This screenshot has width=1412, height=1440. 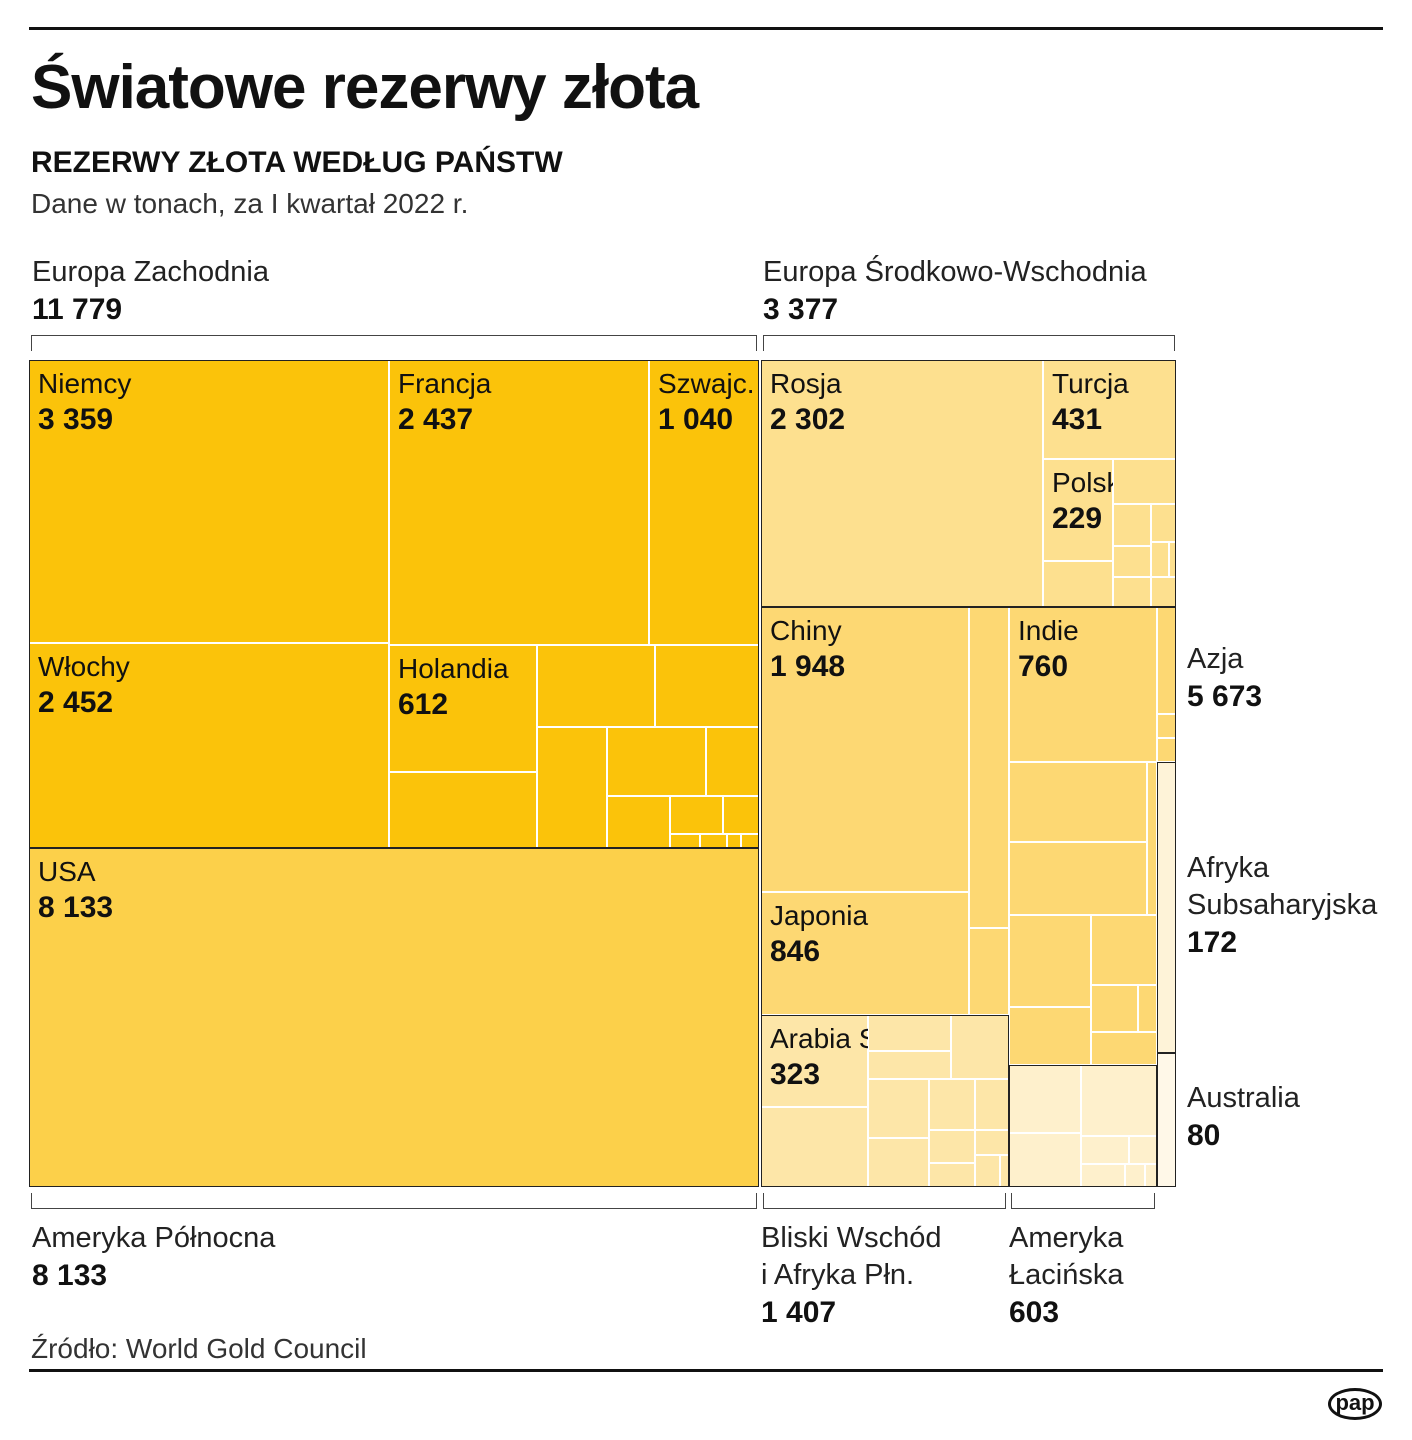 What do you see at coordinates (1228, 868) in the screenshot?
I see `region-name: Afryka` at bounding box center [1228, 868].